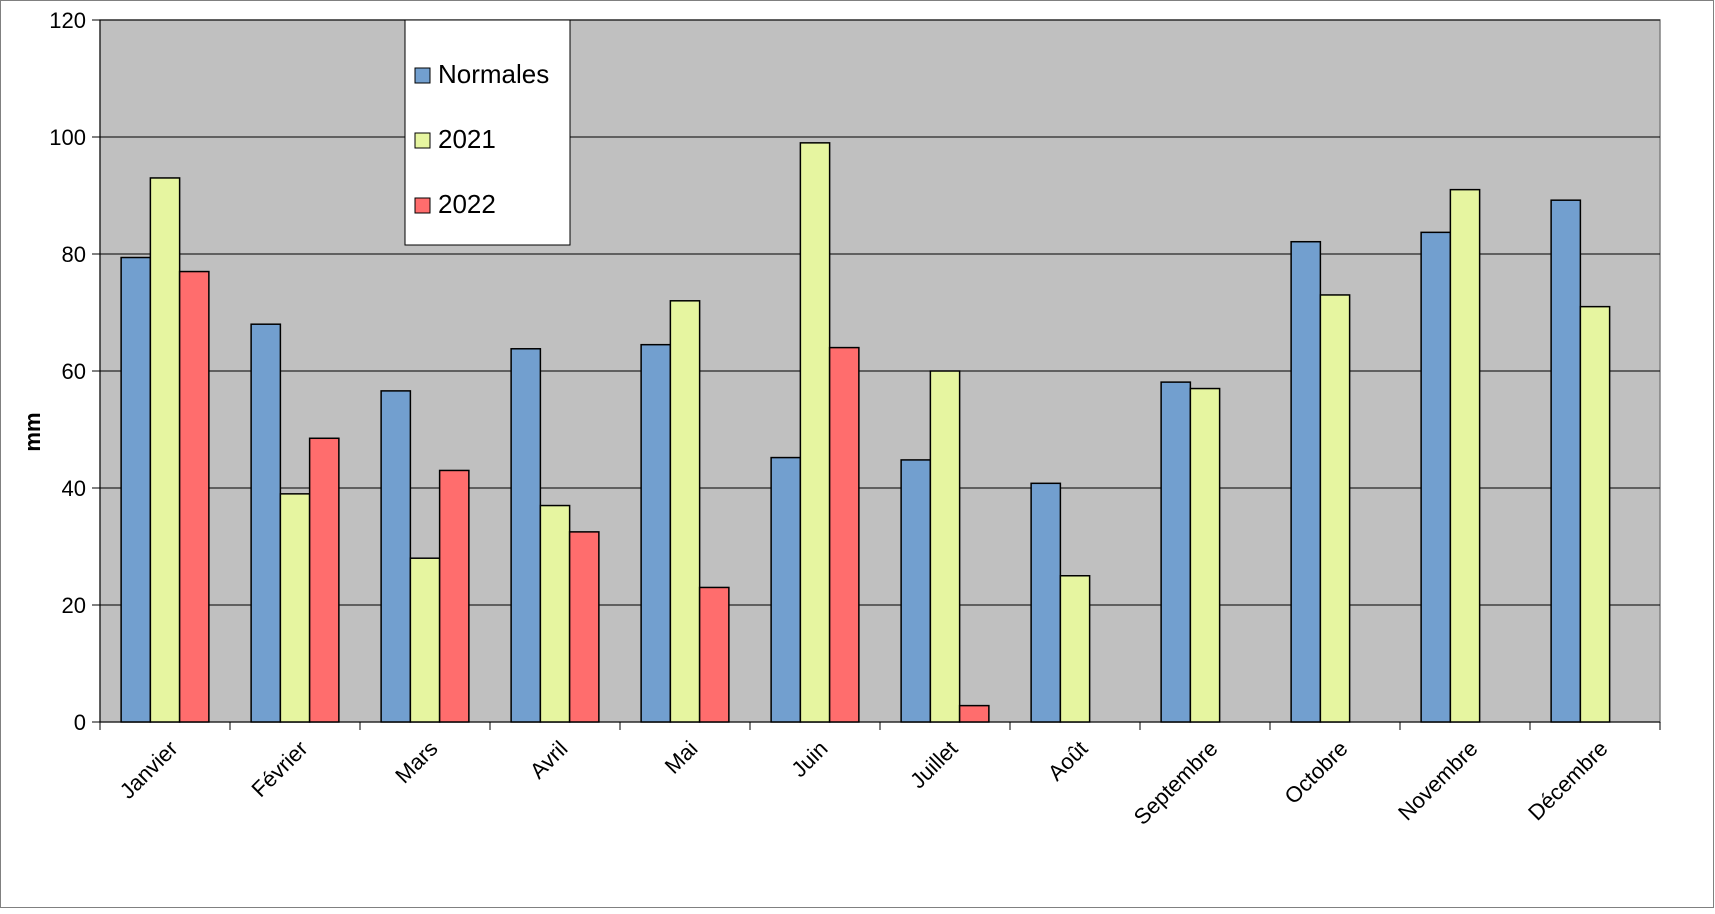 Image resolution: width=1715 pixels, height=914 pixels. What do you see at coordinates (32, 431) in the screenshot?
I see `y-axis-title: mm` at bounding box center [32, 431].